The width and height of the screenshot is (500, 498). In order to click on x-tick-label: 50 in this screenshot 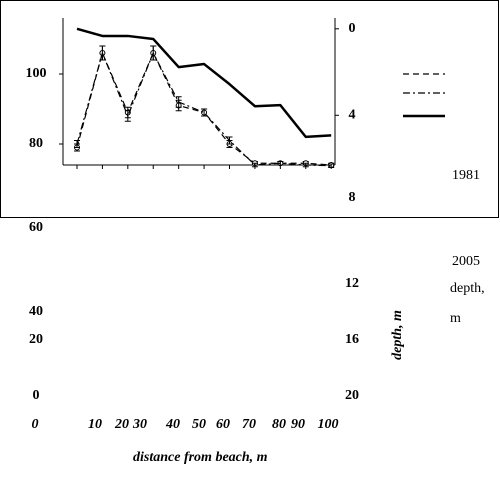, I will do `click(199, 424)`.